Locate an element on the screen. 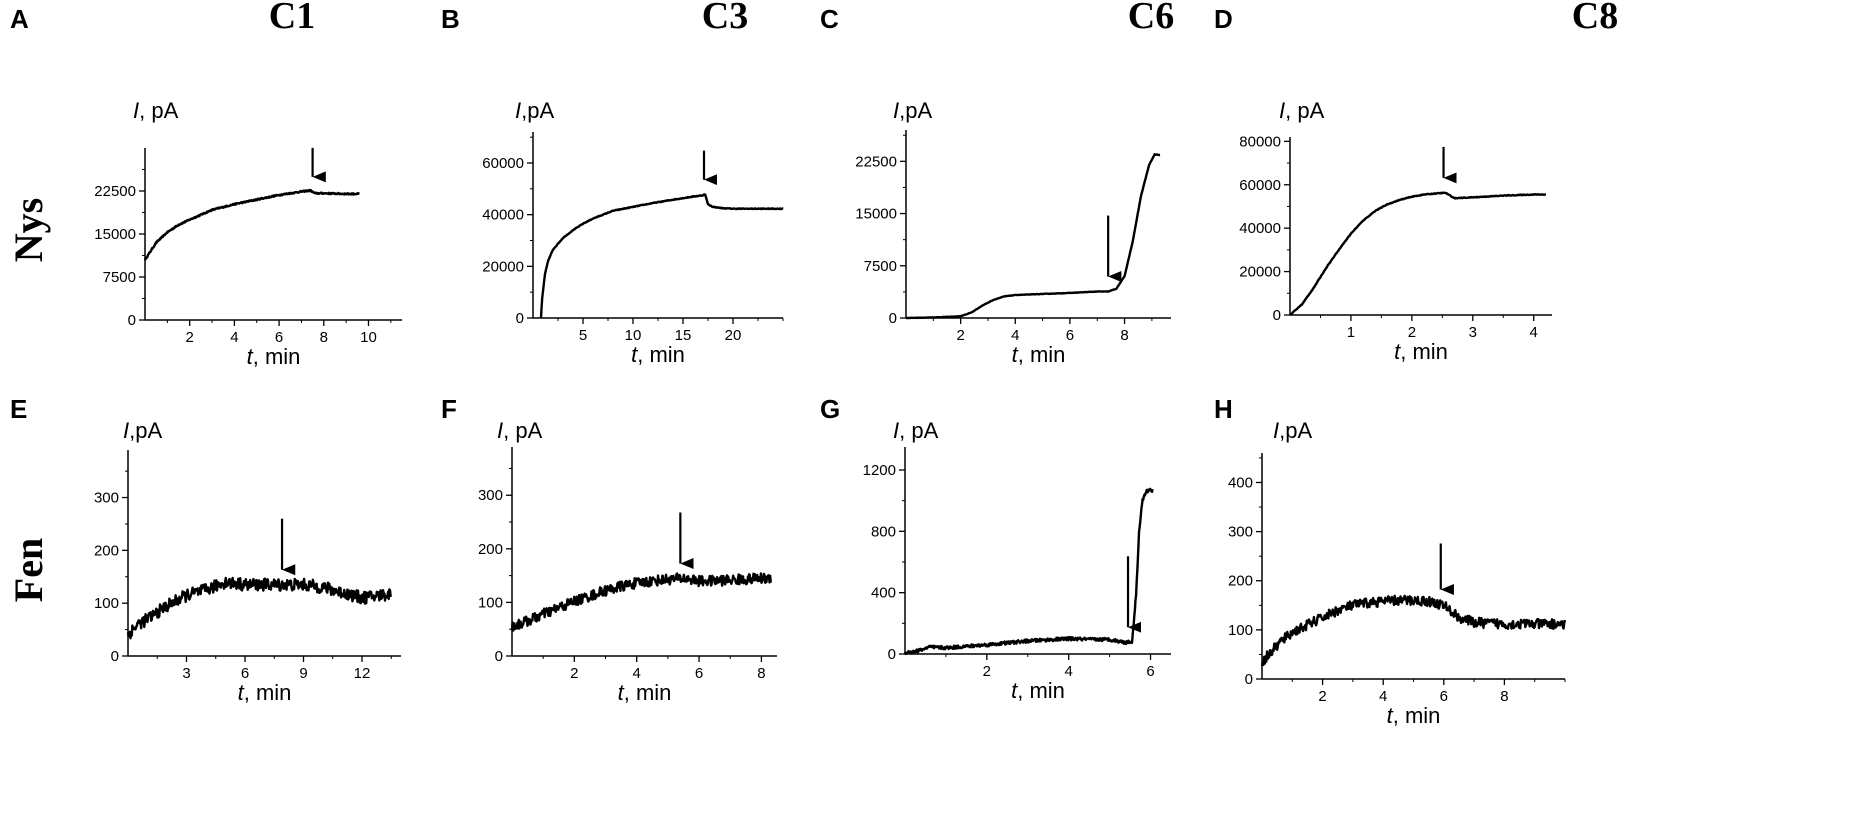 Image resolution: width=1852 pixels, height=830 pixels. column-title-c6: C6 is located at coordinates (1151, 18).